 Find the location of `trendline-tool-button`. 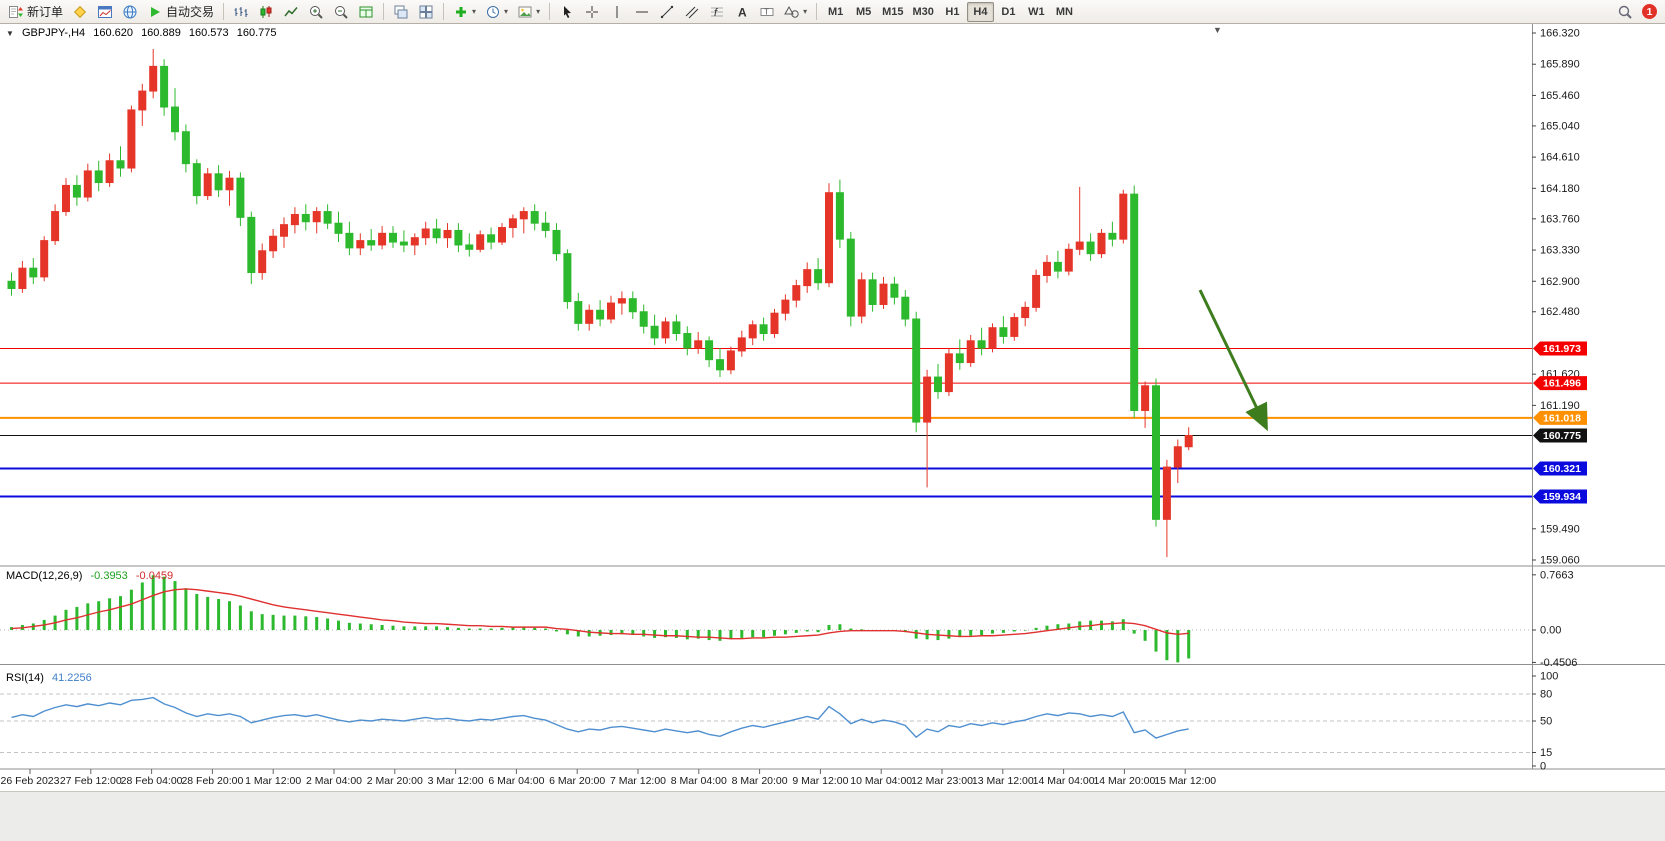

trendline-tool-button is located at coordinates (667, 12).